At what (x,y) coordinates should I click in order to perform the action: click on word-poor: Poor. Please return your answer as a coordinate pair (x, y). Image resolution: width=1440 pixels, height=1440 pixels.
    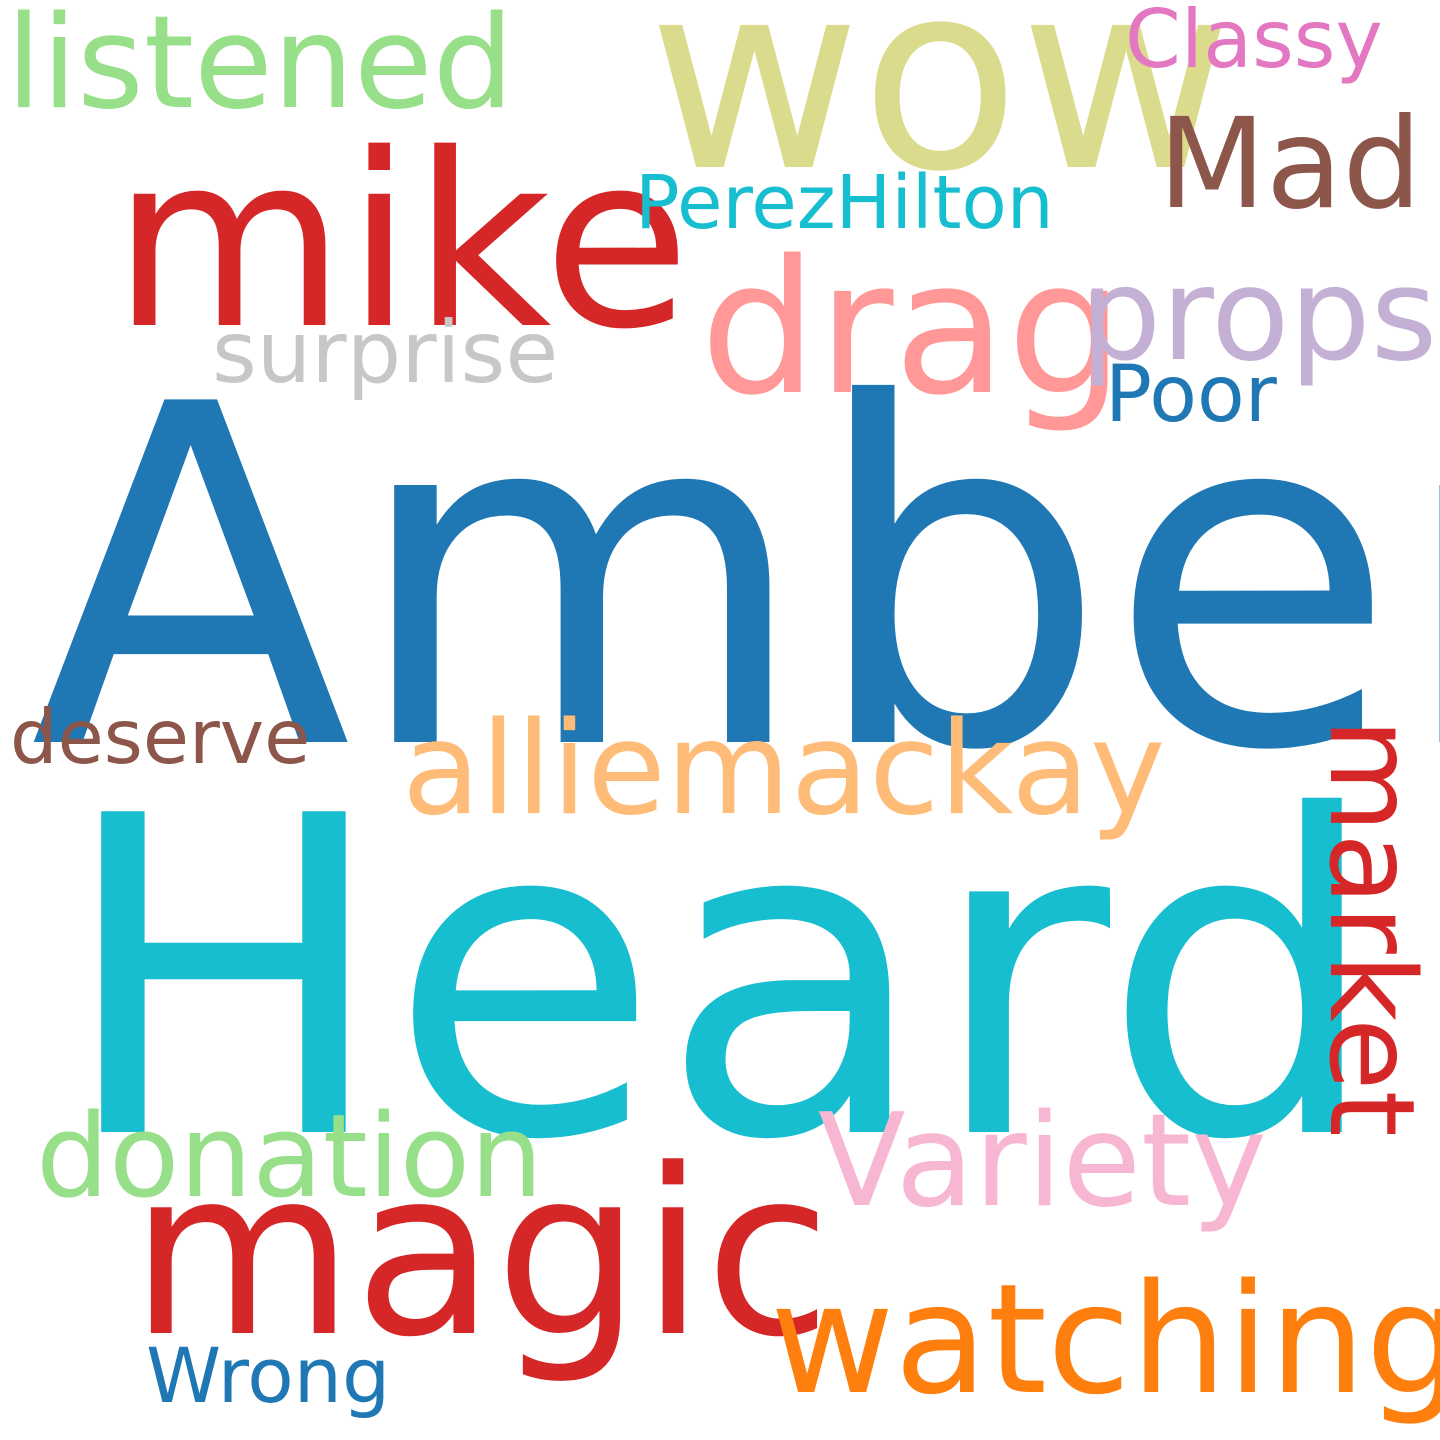
    Looking at the image, I should click on (1191, 395).